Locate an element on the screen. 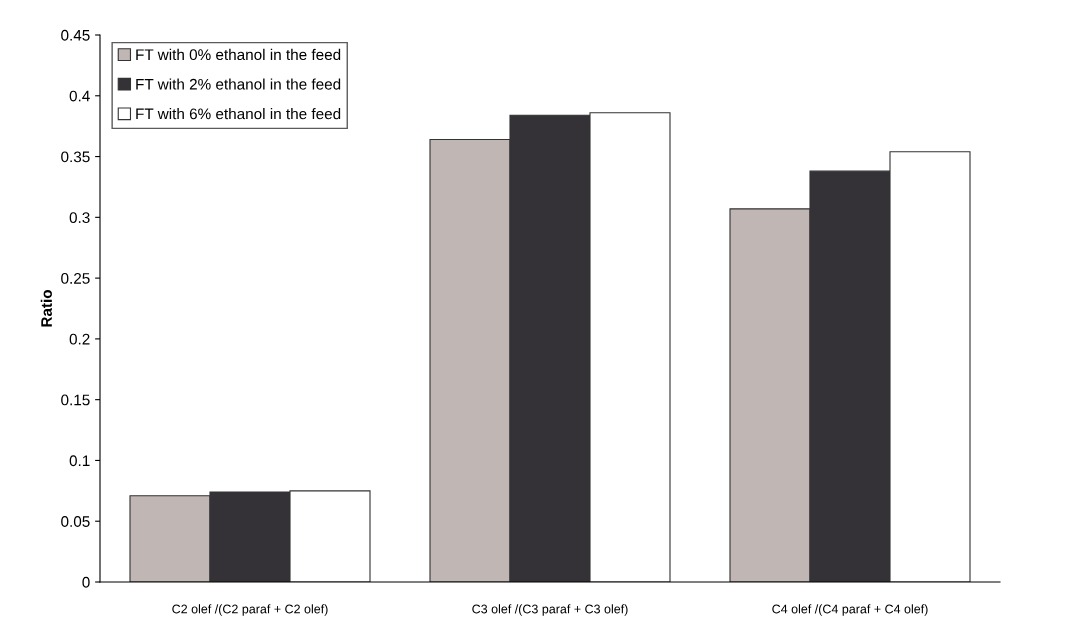  y-axis-title: Ratio is located at coordinates (46, 308).